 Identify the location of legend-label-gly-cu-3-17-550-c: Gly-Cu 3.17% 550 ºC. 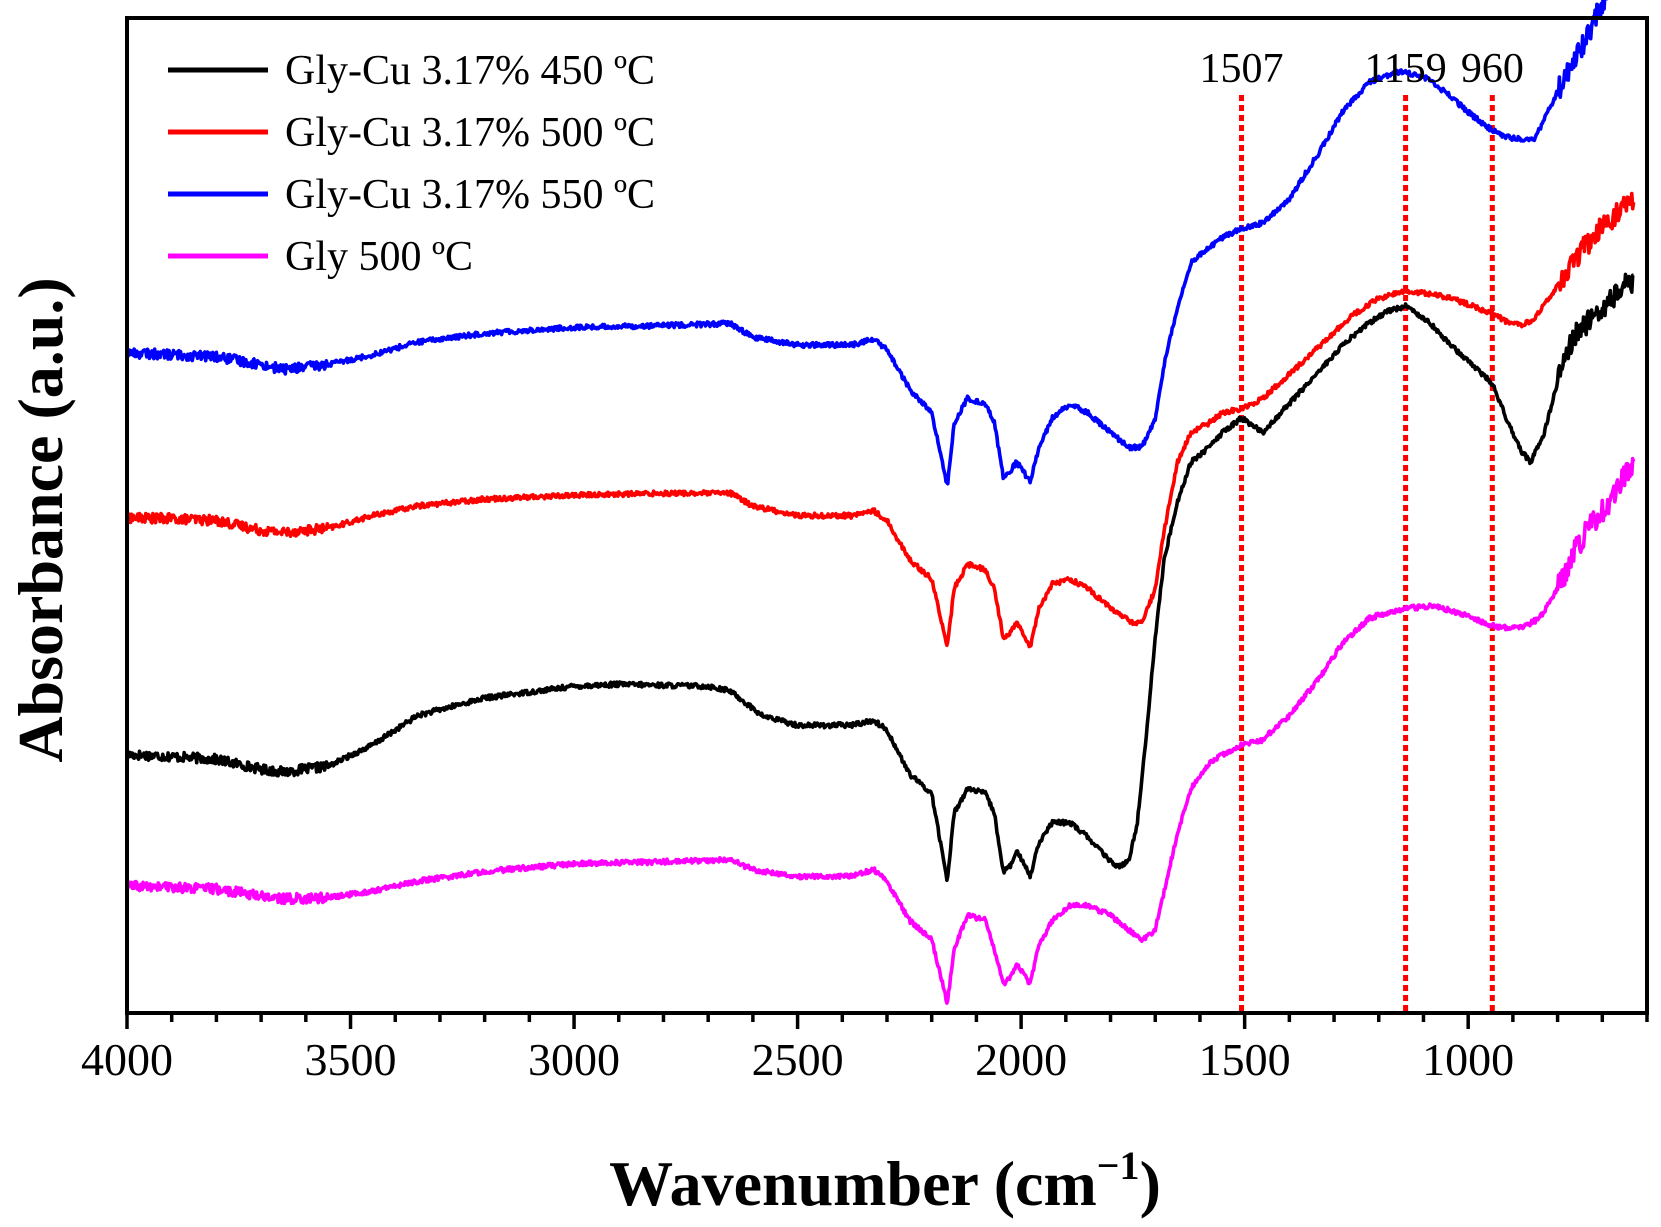
(470, 195).